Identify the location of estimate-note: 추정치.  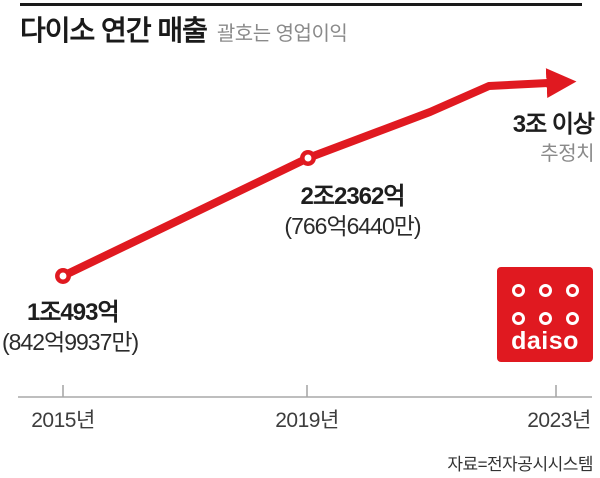
(567, 154).